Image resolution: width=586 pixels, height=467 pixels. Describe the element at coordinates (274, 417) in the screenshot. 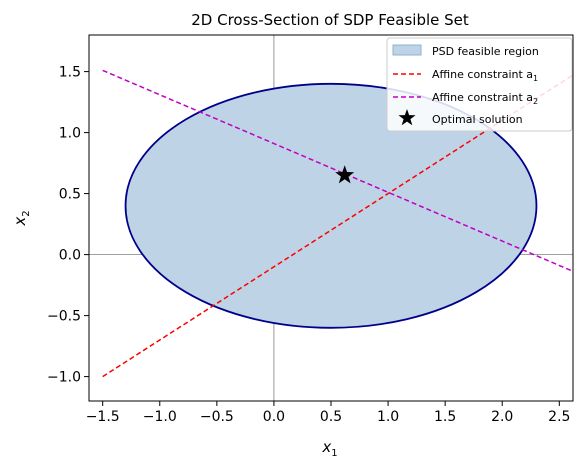

I see `x-tick-label: 0.0` at that location.